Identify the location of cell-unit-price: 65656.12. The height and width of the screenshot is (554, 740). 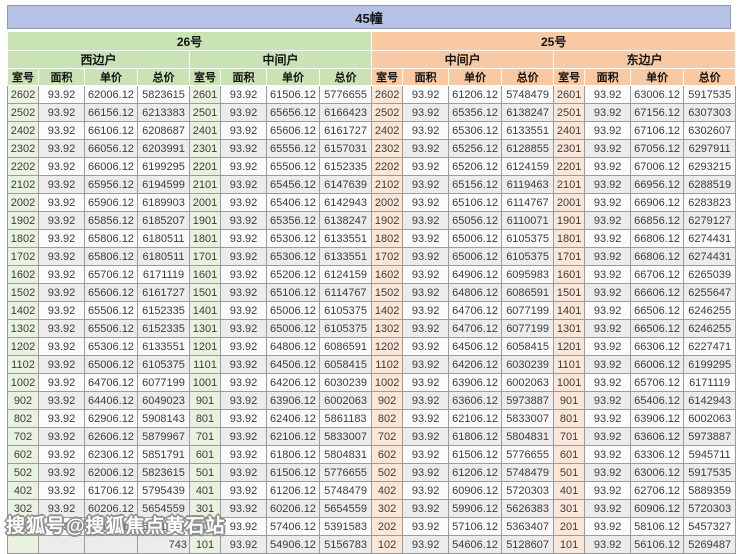
(293, 112).